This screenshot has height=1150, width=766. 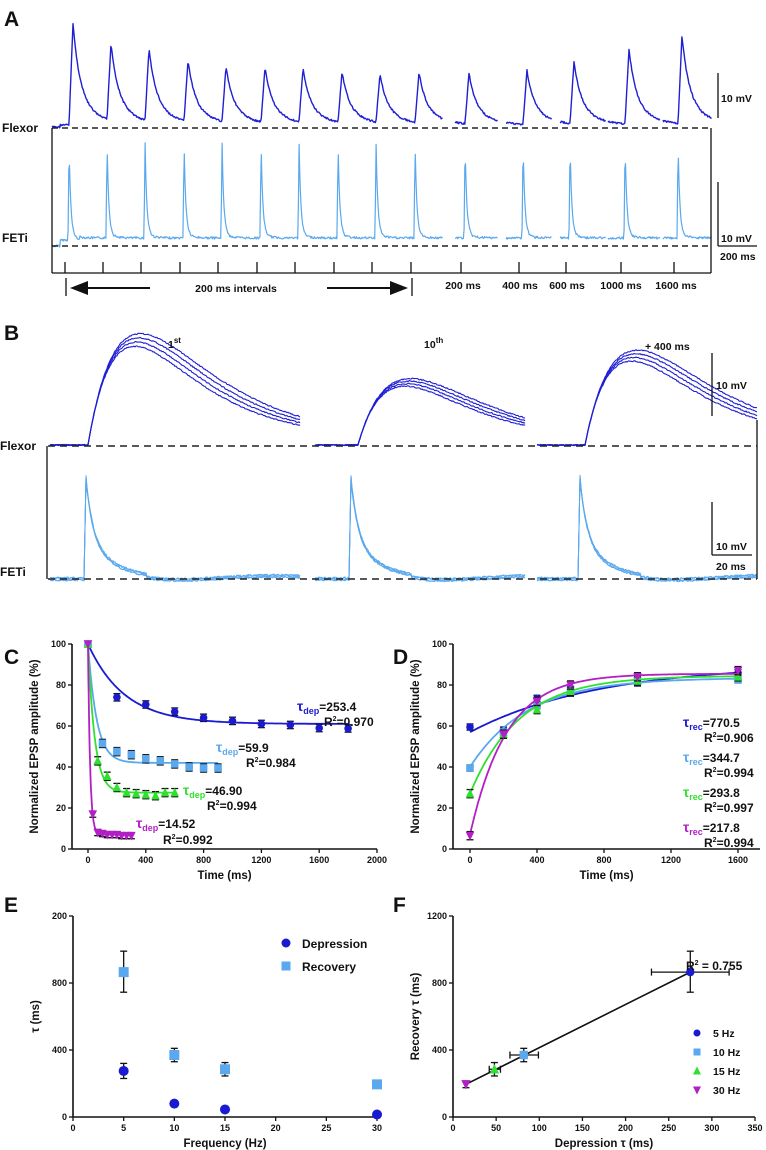 I want to click on fit-line, so click(x=578, y=1028).